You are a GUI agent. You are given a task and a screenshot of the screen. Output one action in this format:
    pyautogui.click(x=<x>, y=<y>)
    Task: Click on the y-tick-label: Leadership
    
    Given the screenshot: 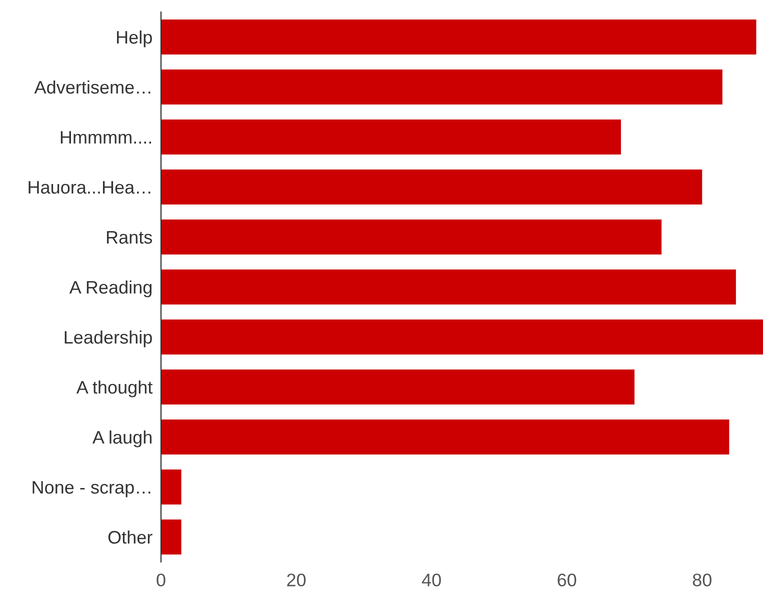 What is the action you would take?
    pyautogui.click(x=108, y=339)
    